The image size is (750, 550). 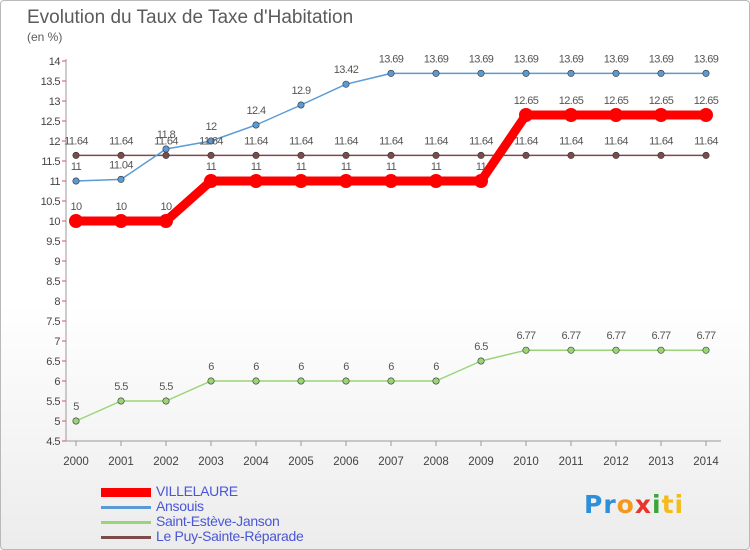 What do you see at coordinates (57, 302) in the screenshot?
I see `y-tick-label: 8` at bounding box center [57, 302].